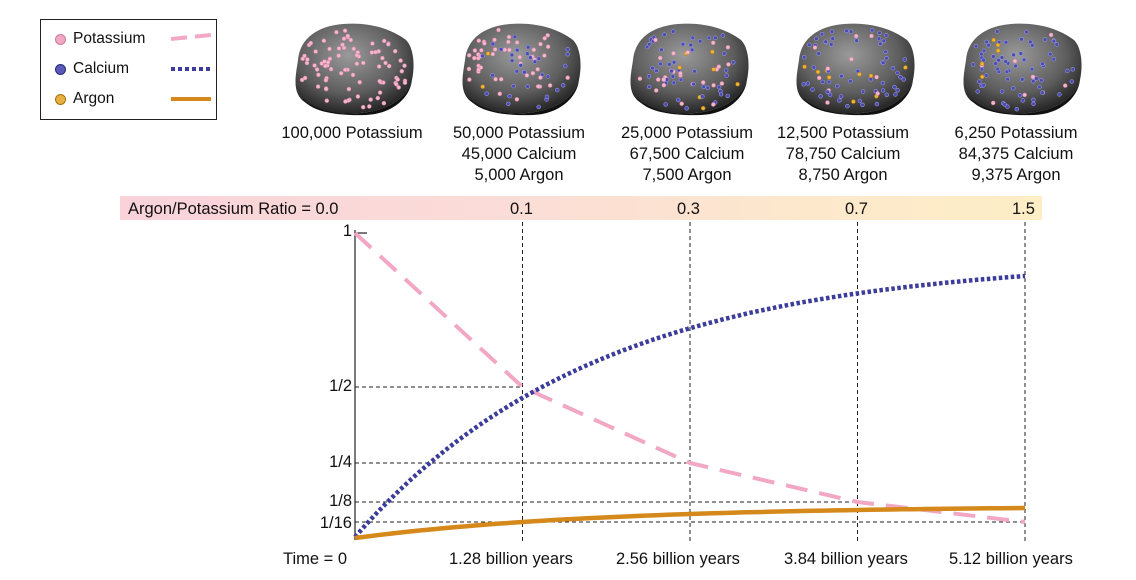  Describe the element at coordinates (135, 40) in the screenshot. I see `legend-item-potassium: Potassium` at that location.